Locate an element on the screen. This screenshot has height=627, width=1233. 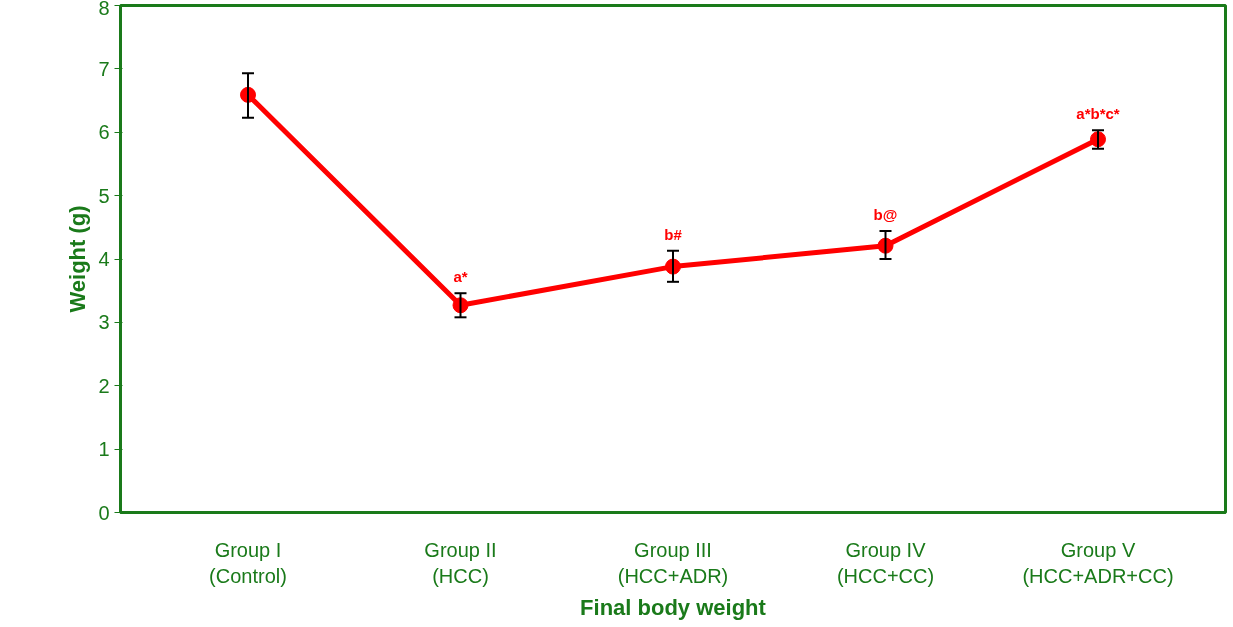
y-tick-label: 8 is located at coordinates (104, 9).